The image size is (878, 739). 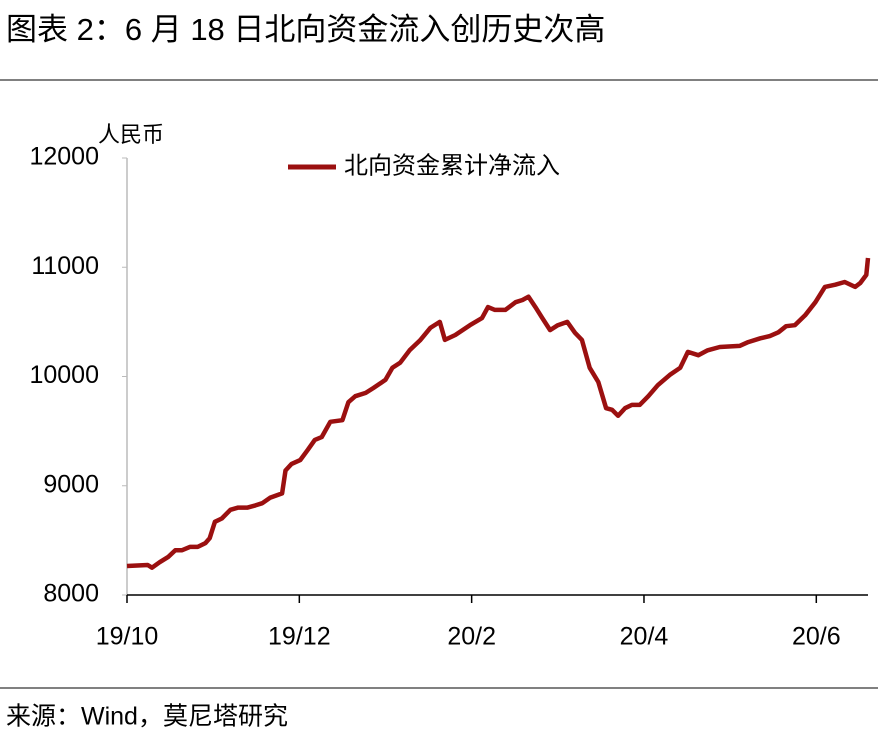 I want to click on legend-label: 北向资金累计净流入, so click(x=452, y=165).